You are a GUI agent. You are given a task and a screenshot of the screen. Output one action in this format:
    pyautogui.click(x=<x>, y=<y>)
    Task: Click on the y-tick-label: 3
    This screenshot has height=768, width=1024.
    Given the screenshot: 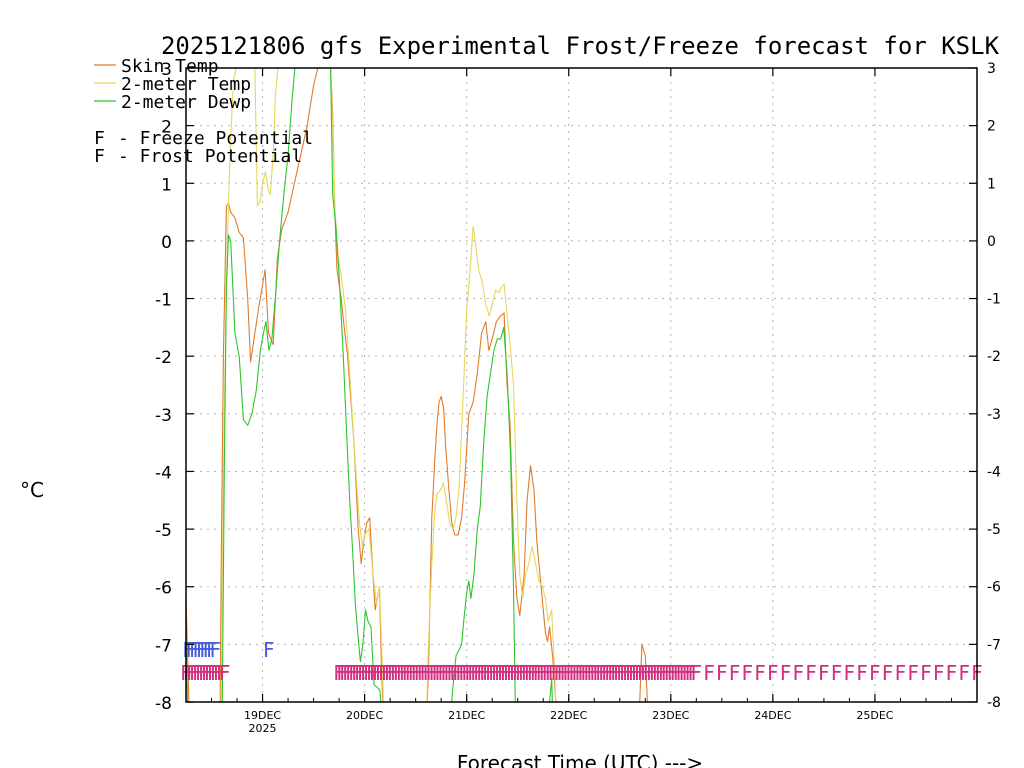 What is the action you would take?
    pyautogui.click(x=166, y=70)
    